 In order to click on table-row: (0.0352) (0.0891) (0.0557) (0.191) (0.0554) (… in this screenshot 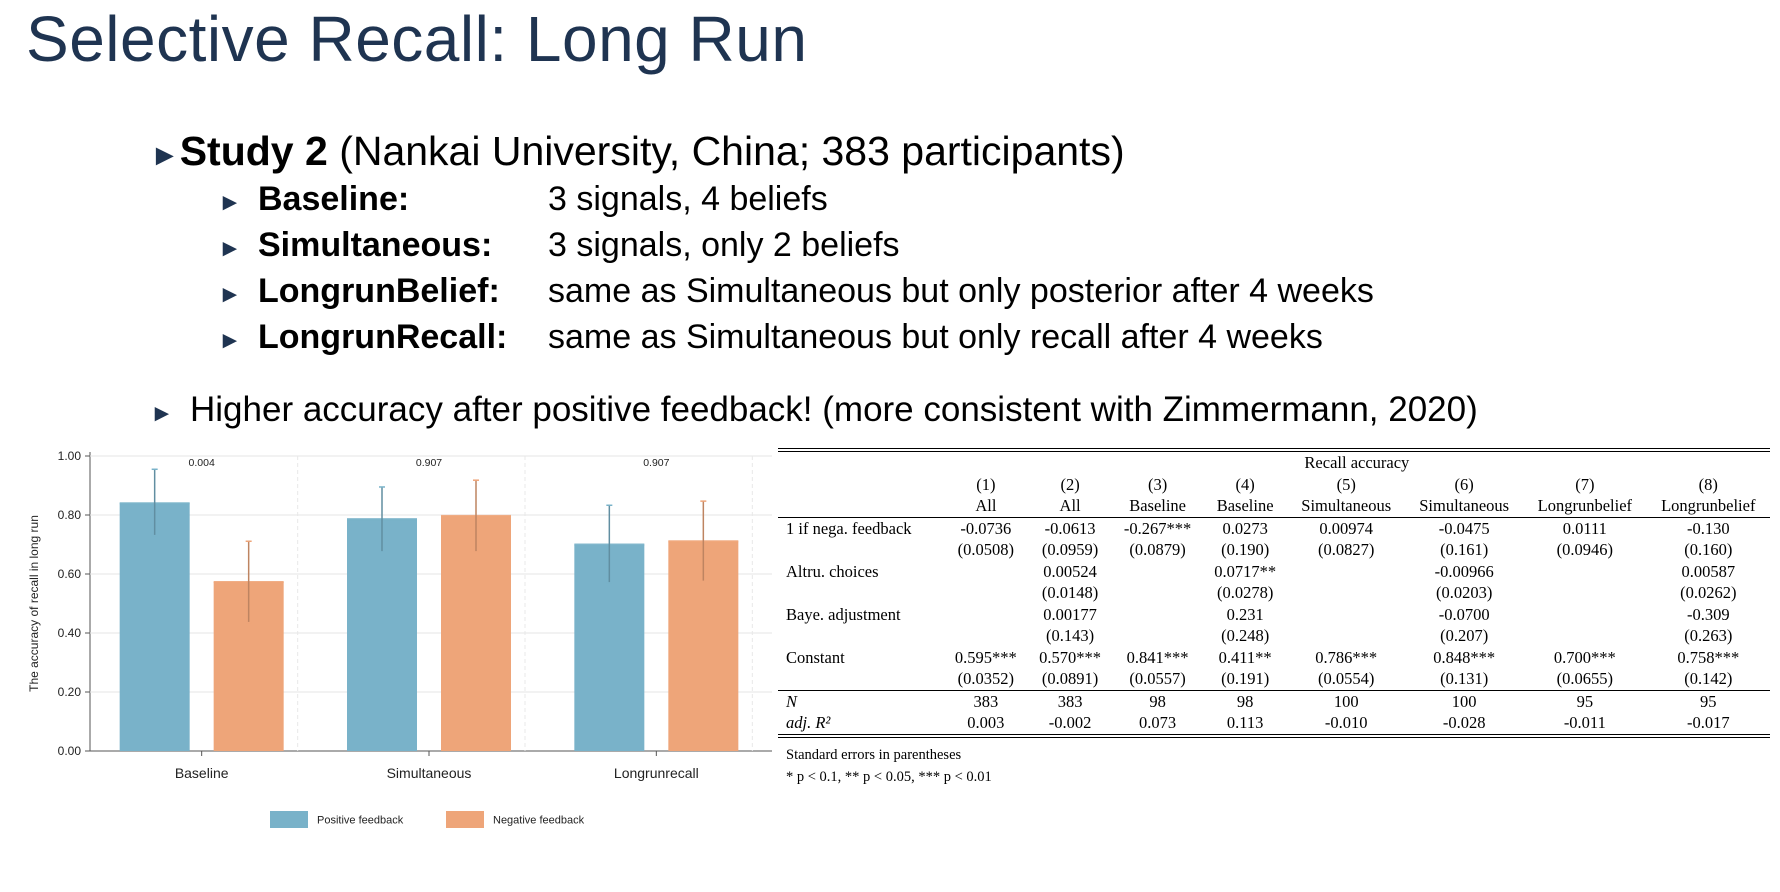, I will do `click(1274, 679)`.